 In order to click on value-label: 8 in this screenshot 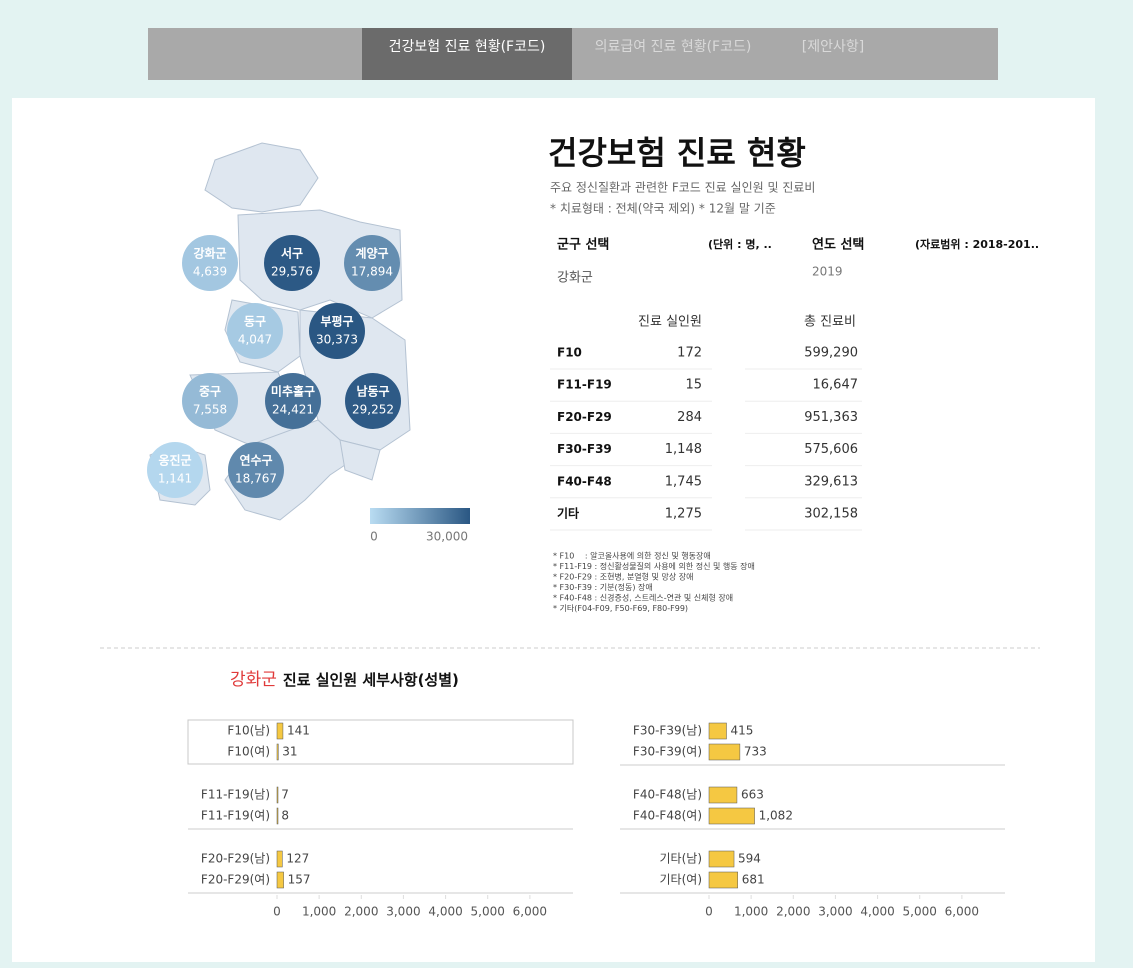, I will do `click(285, 816)`.